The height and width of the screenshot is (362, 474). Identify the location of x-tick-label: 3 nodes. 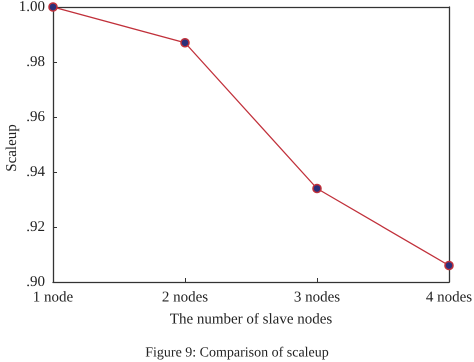
(317, 298).